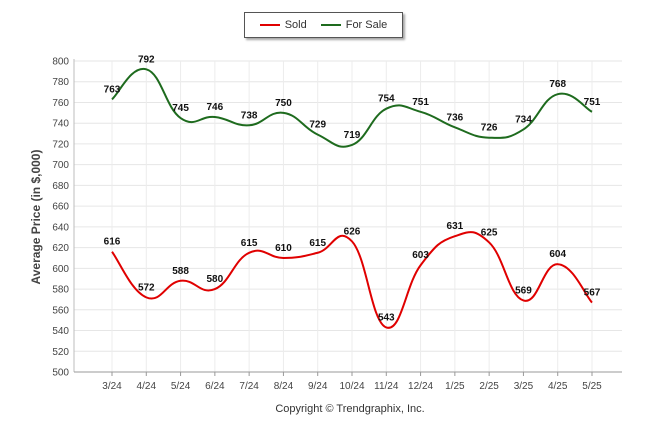 The width and height of the screenshot is (646, 434). What do you see at coordinates (181, 386) in the screenshot?
I see `x-tick-label: 5/24` at bounding box center [181, 386].